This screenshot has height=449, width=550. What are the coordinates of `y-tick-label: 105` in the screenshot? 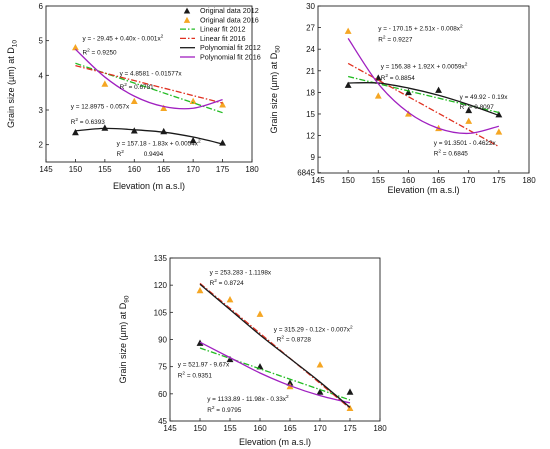 It's located at (161, 312).